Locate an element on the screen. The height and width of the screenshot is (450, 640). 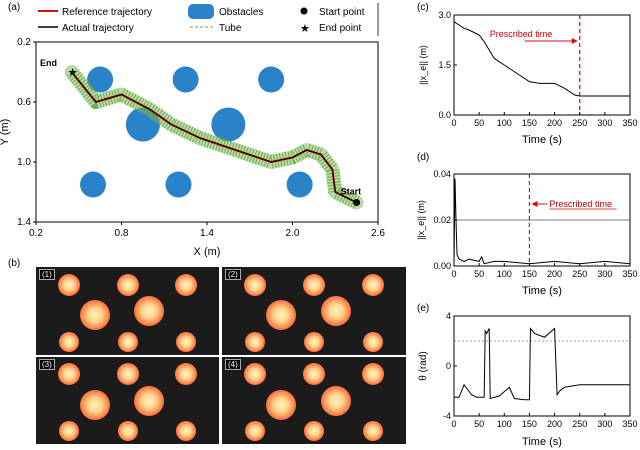
e-plot-series is located at coordinates (542, 364).